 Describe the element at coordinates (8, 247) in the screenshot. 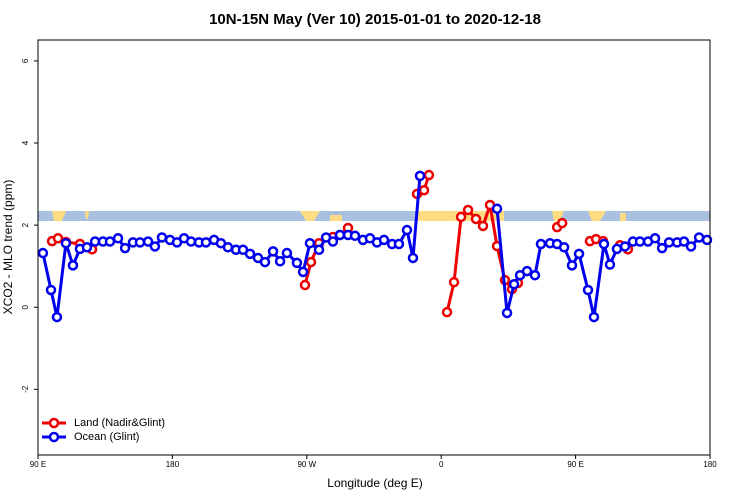

I see `y-axis-label: XCO2 - MLO trend (ppm)` at that location.